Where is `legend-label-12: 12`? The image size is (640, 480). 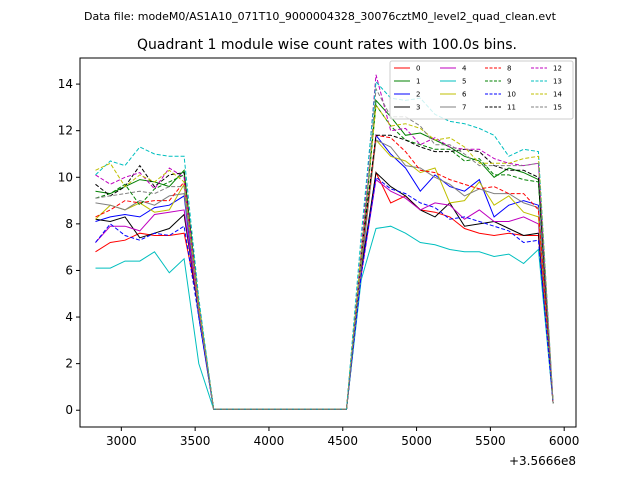
legend-label-12: 12 is located at coordinates (557, 69).